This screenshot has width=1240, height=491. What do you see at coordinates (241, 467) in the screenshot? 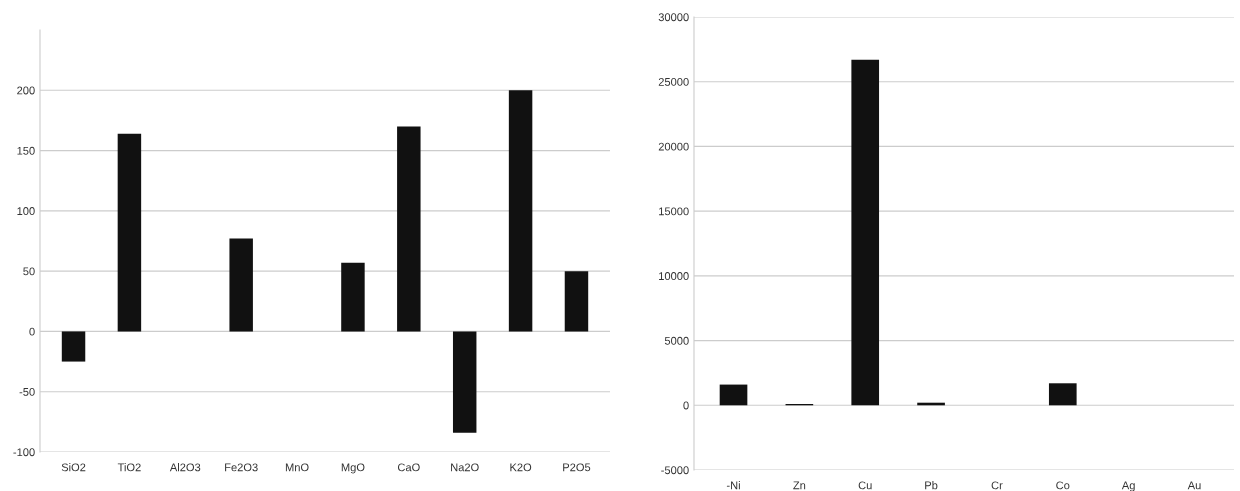
I see `x-tick-label: Fe2O3` at bounding box center [241, 467].